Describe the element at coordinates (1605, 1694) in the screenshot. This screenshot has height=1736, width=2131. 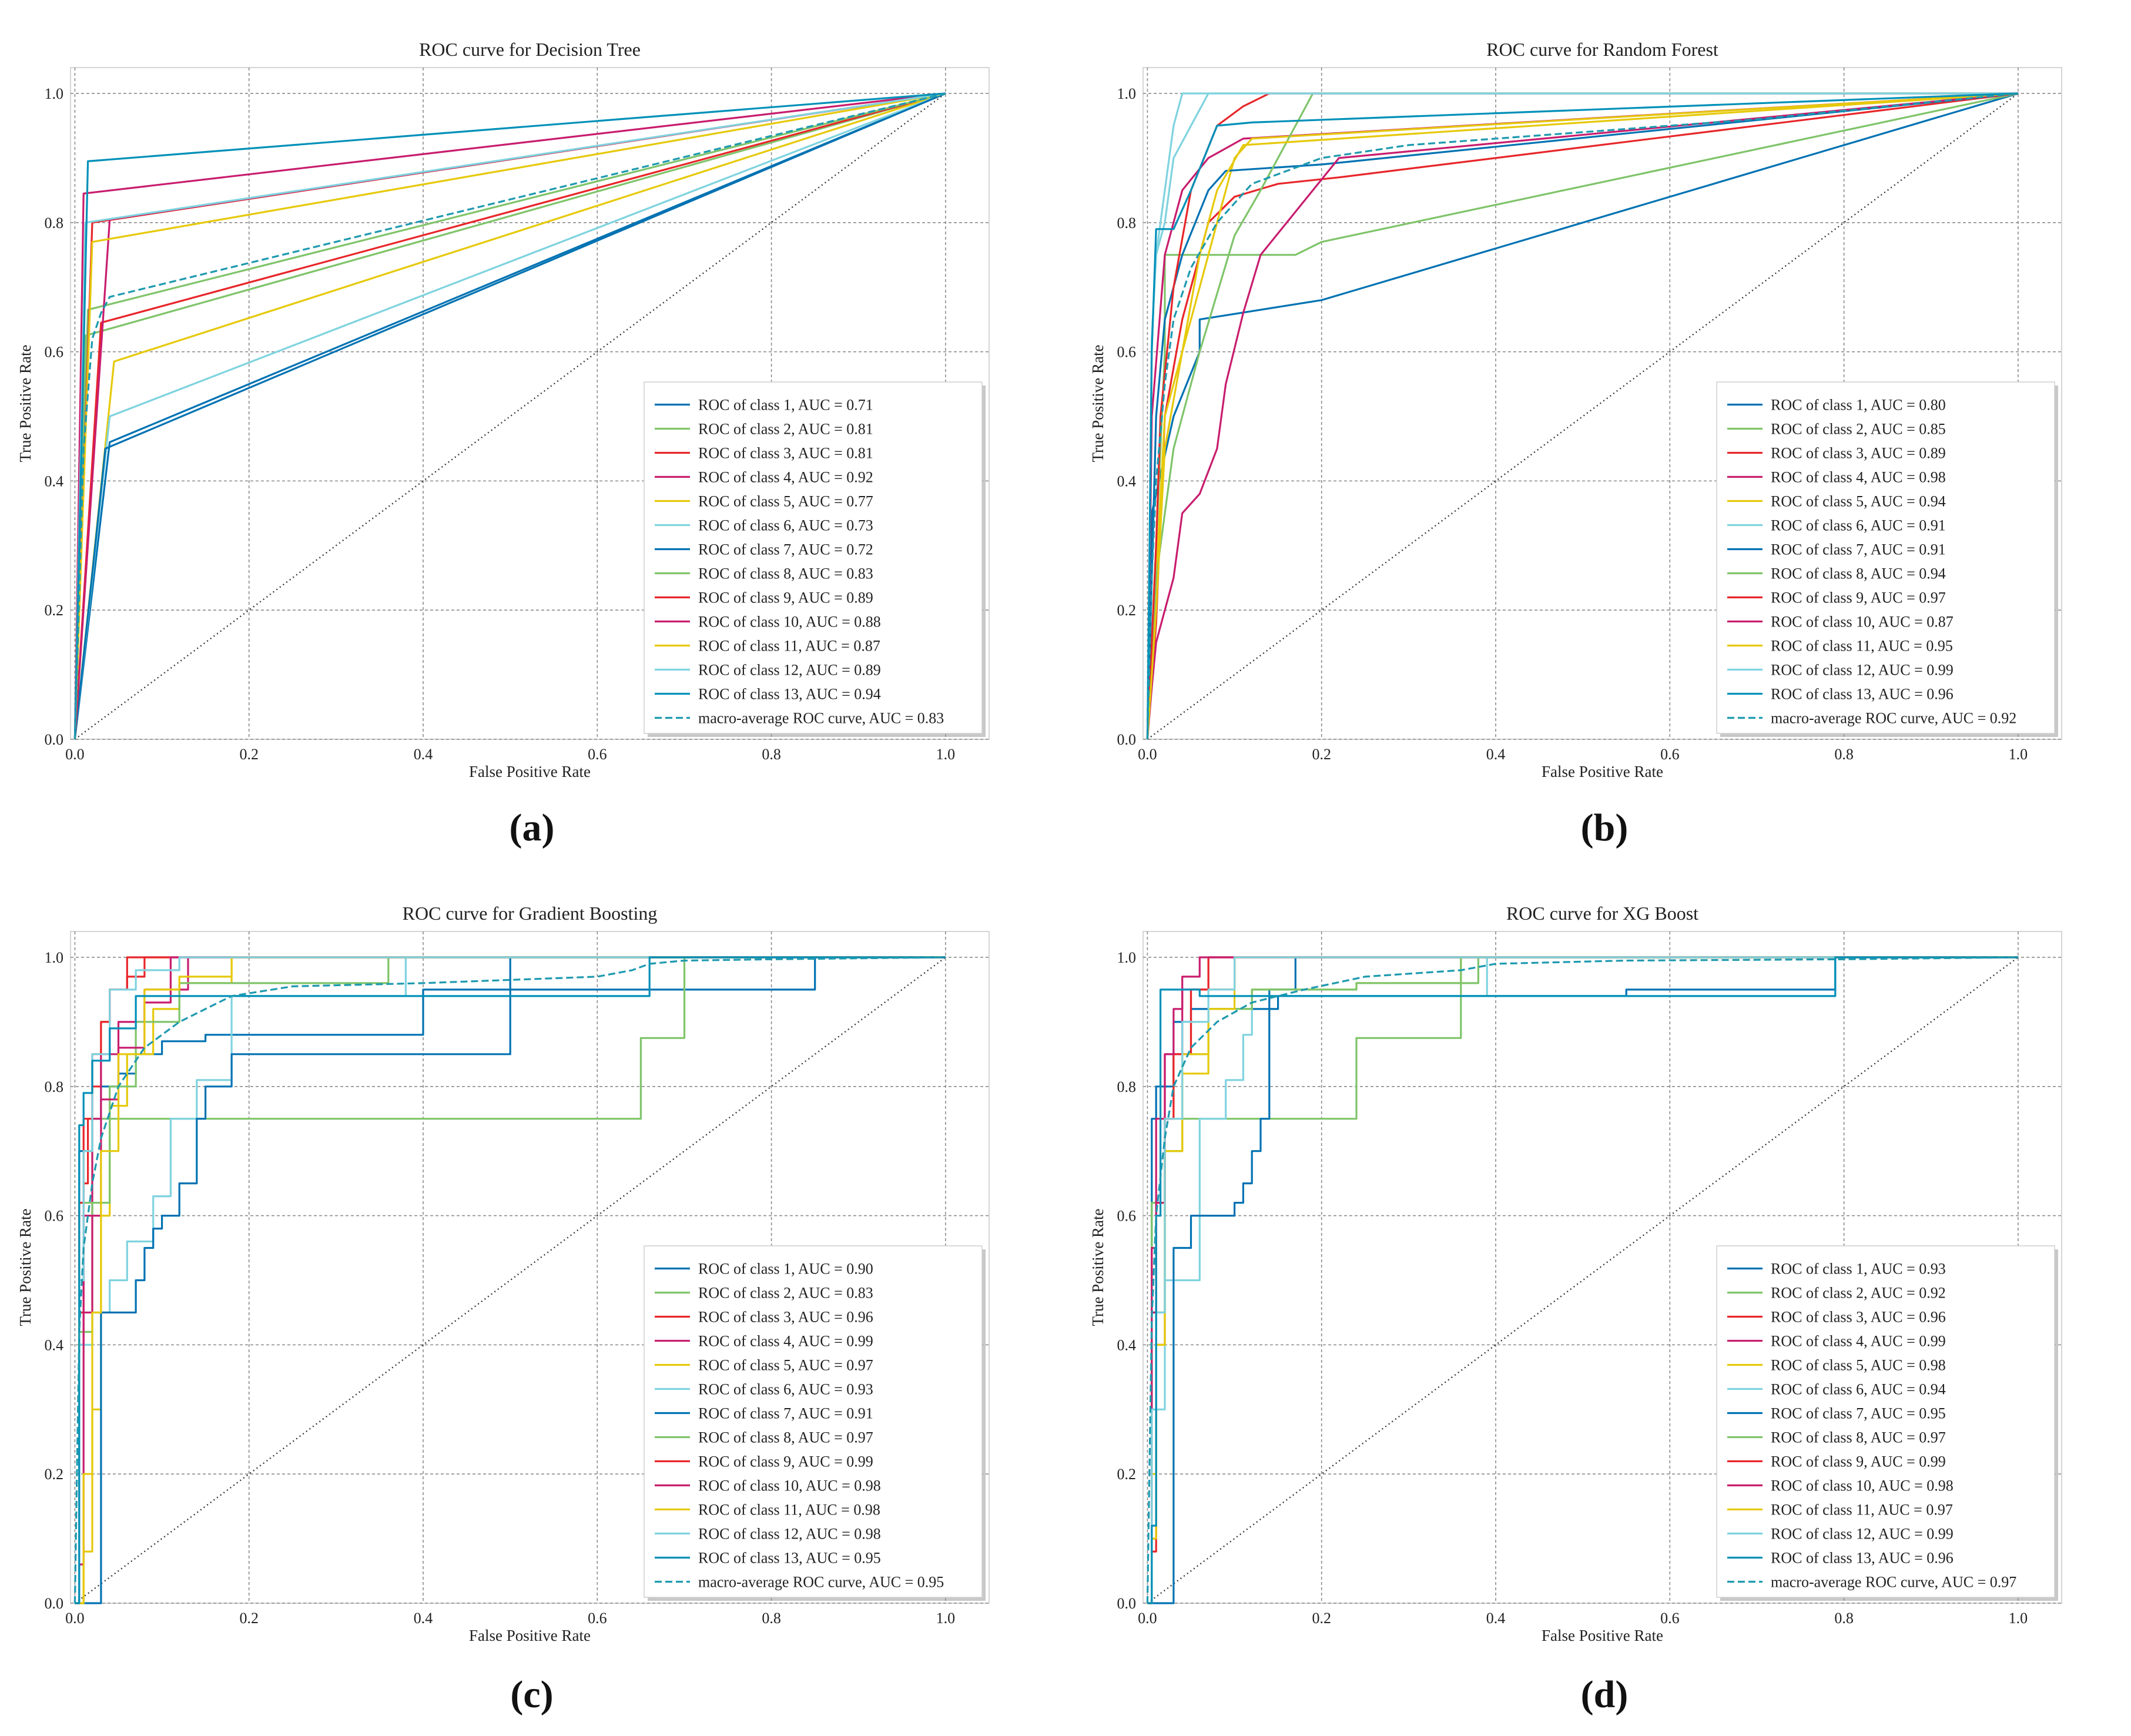
I see `panel-label: (d)` at that location.